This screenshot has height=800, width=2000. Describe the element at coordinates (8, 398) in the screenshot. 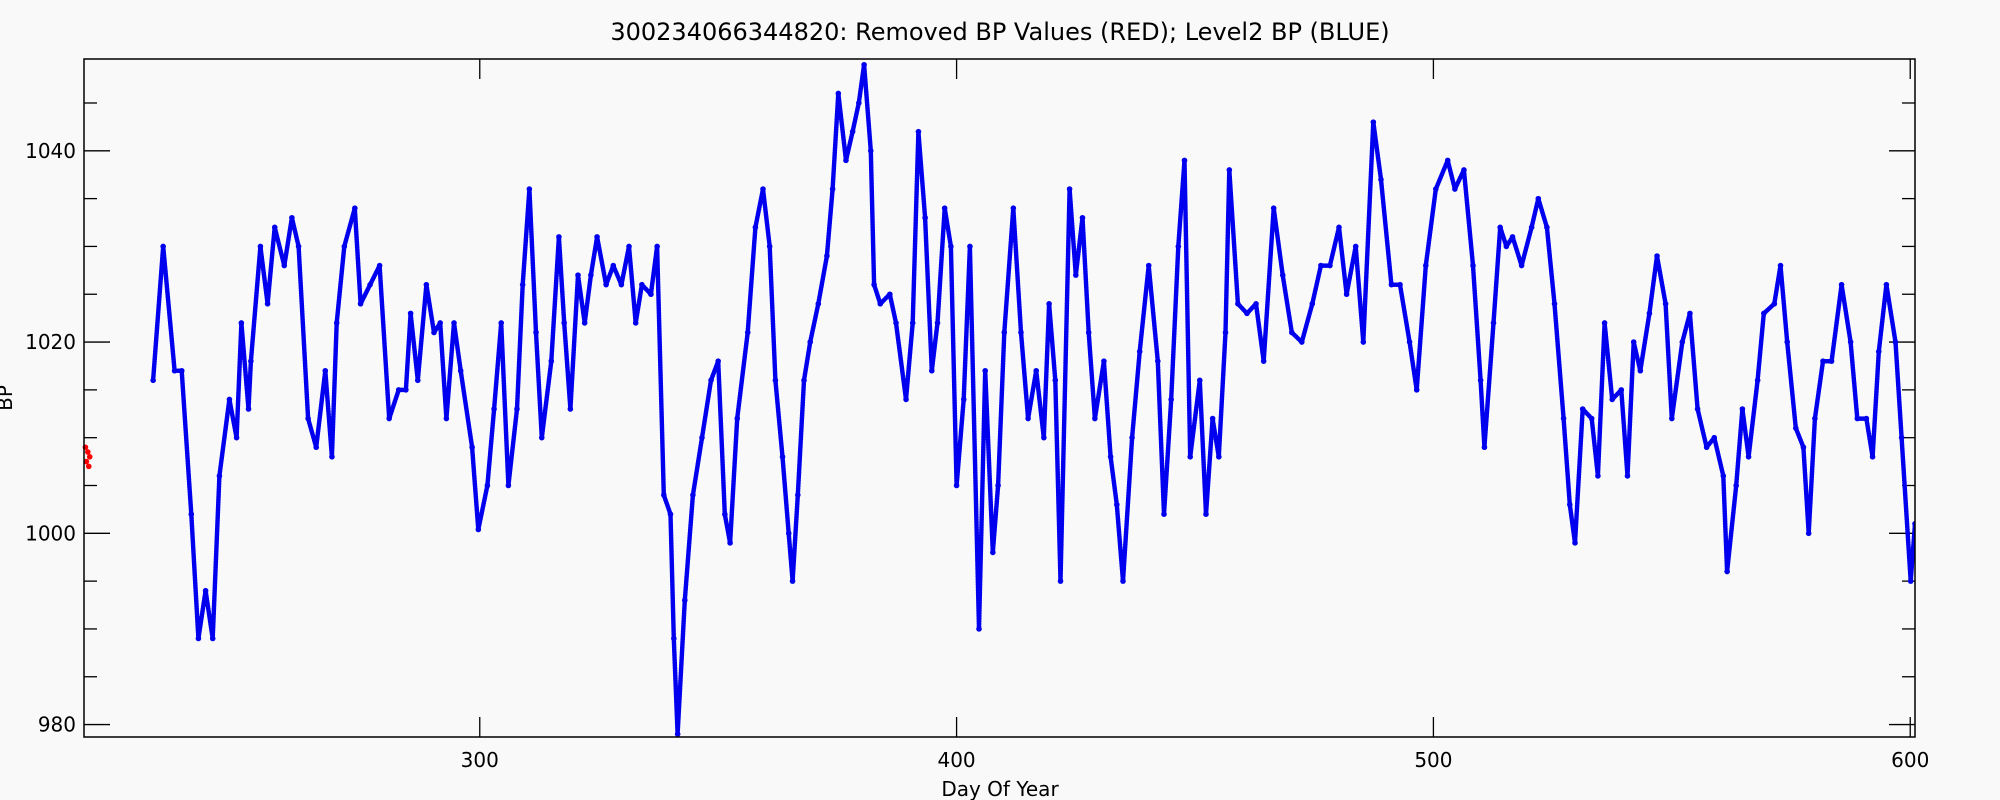

I see `y-axis-label: BP` at that location.